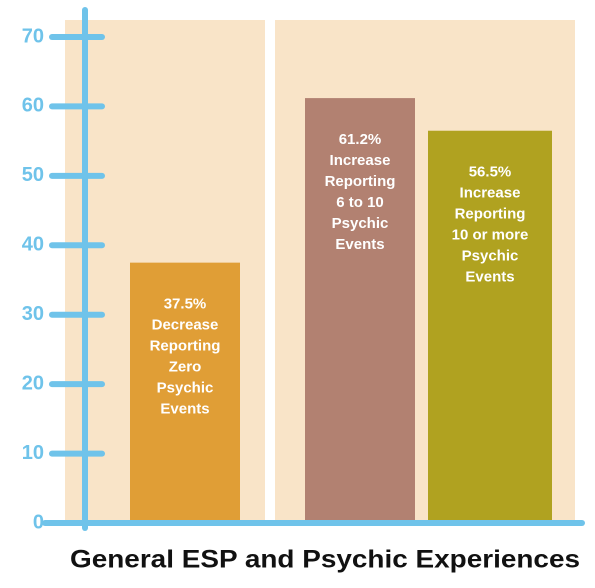 This screenshot has height=588, width=595. Describe the element at coordinates (490, 235) in the screenshot. I see `bar-description: 10 or more` at that location.